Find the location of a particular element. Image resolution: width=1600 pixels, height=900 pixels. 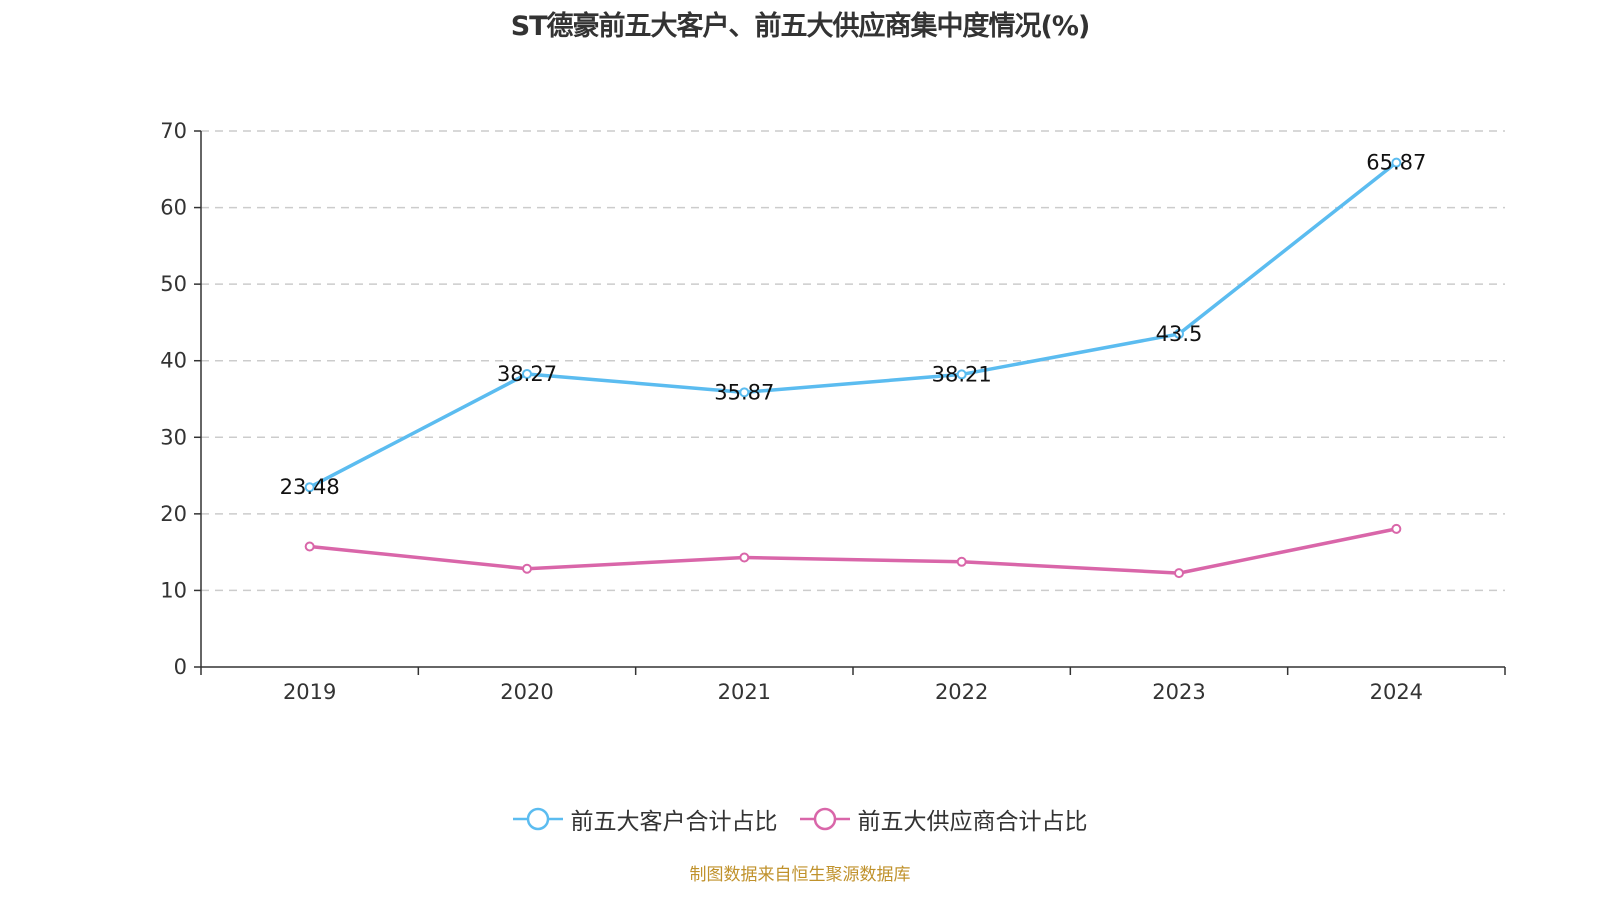

y-tick-label: 50 is located at coordinates (173, 284).